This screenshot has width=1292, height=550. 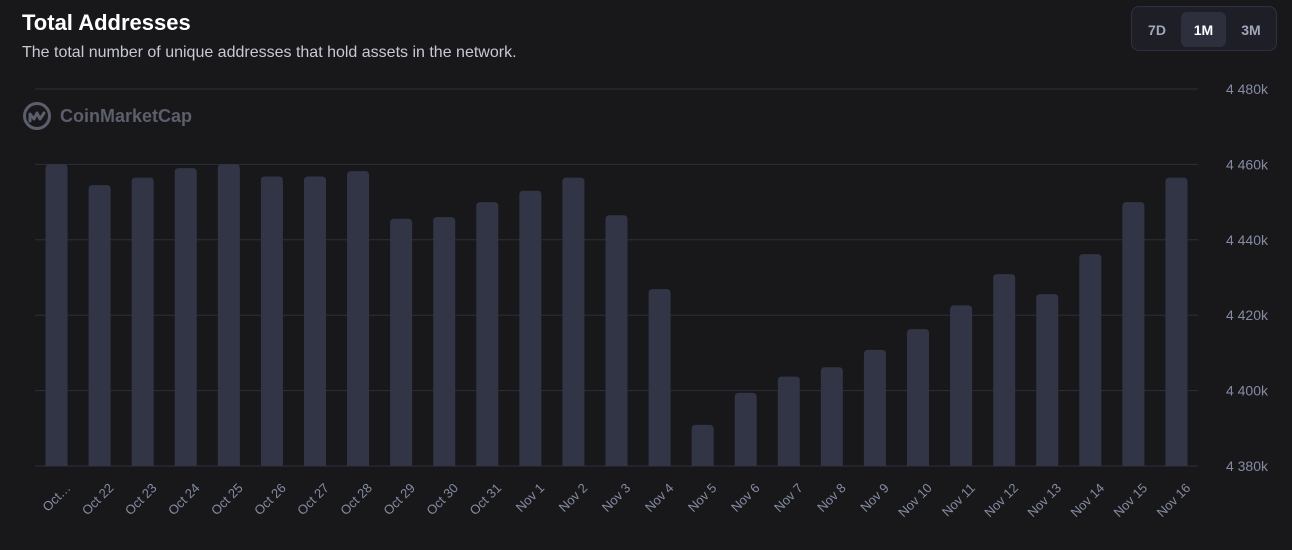 I want to click on coinmarketcap-watermark: CoinMarketCap, so click(x=107, y=116).